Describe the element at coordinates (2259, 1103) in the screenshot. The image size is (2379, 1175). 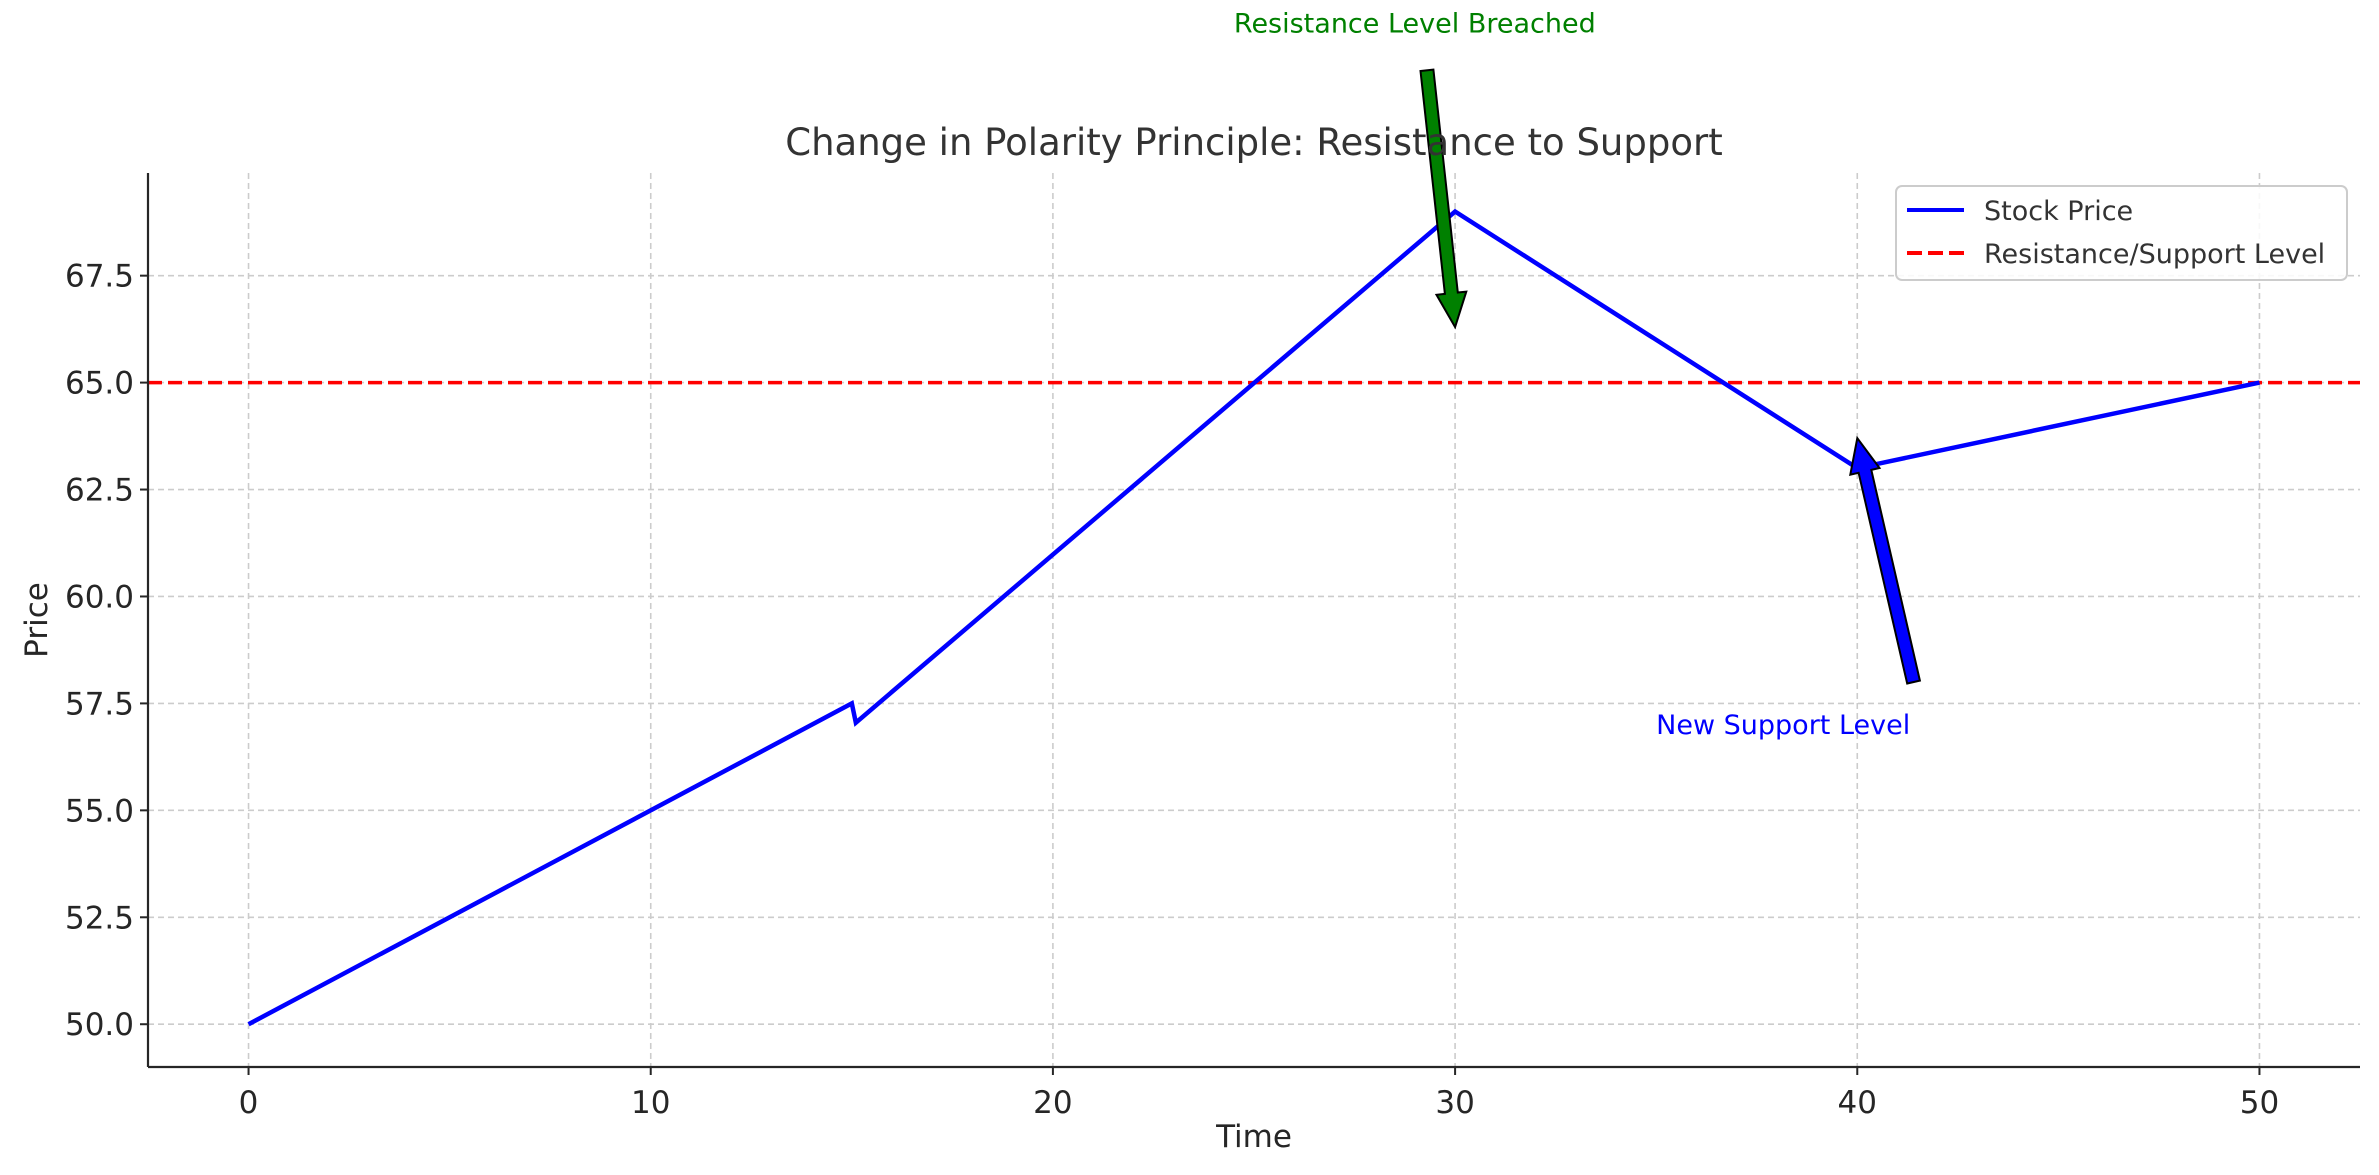
I see `x-tick-label: 50` at that location.